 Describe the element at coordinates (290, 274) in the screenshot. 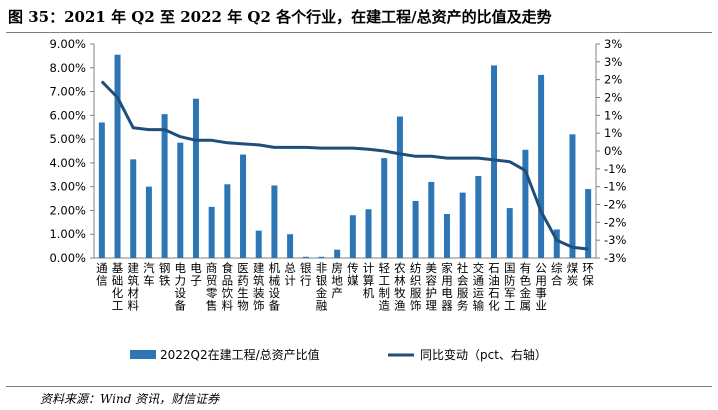

I see `x-tick-label: 总计` at that location.